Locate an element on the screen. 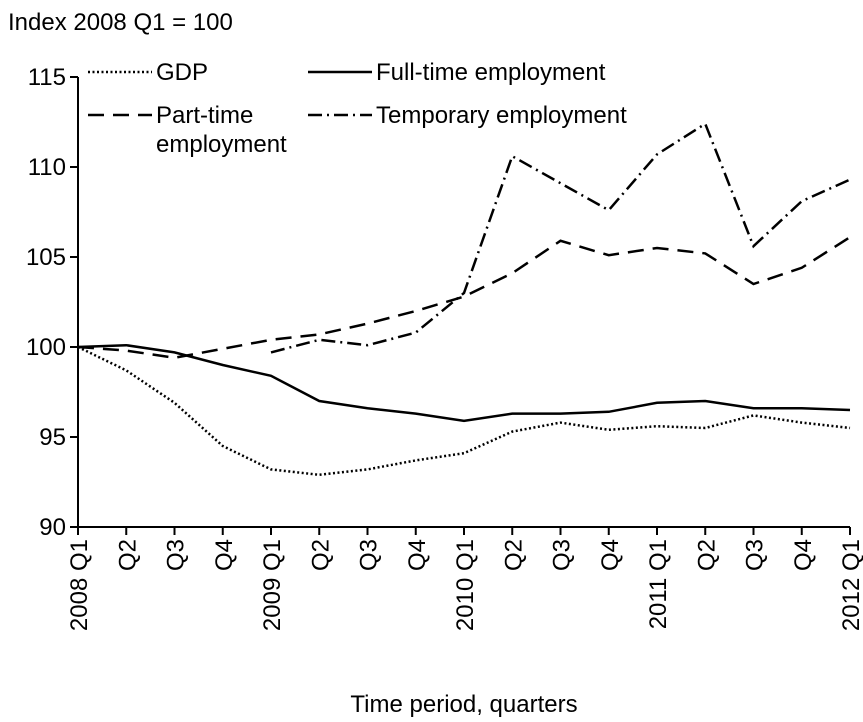  x-tick-label: 2012 Q1 is located at coordinates (850, 585).